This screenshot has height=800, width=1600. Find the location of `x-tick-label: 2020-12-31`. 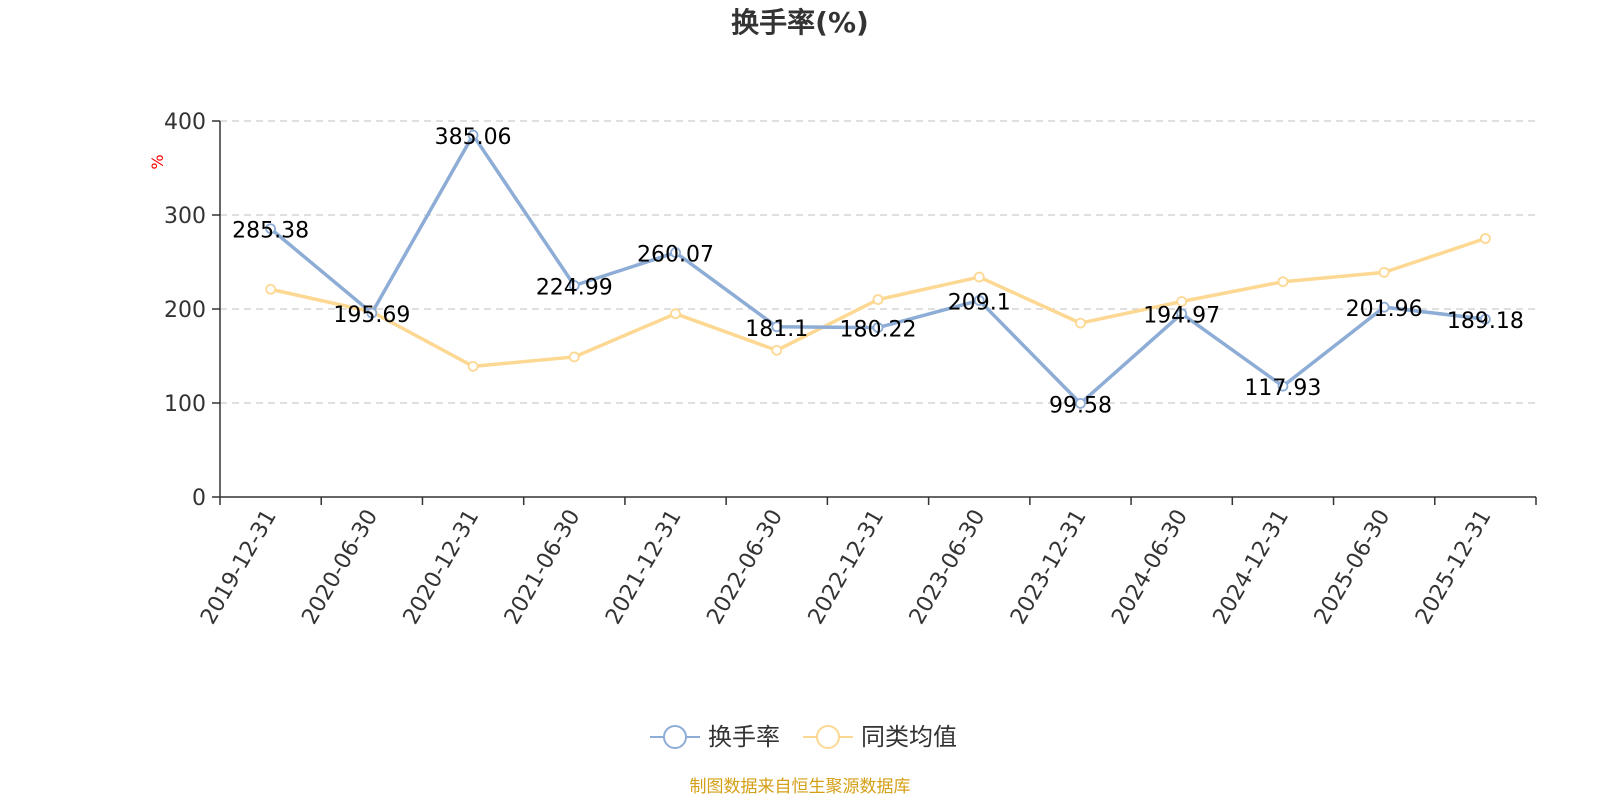

x-tick-label: 2020-12-31 is located at coordinates (442, 566).